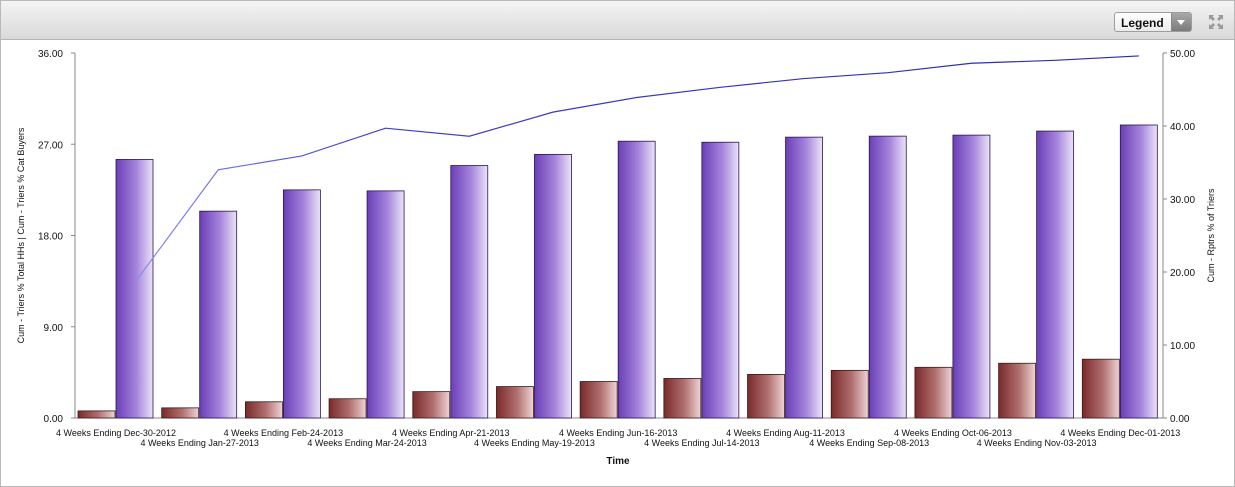  Describe the element at coordinates (450, 433) in the screenshot. I see `x-tick-label: 4 Weeks Ending Apr-21-2013` at that location.